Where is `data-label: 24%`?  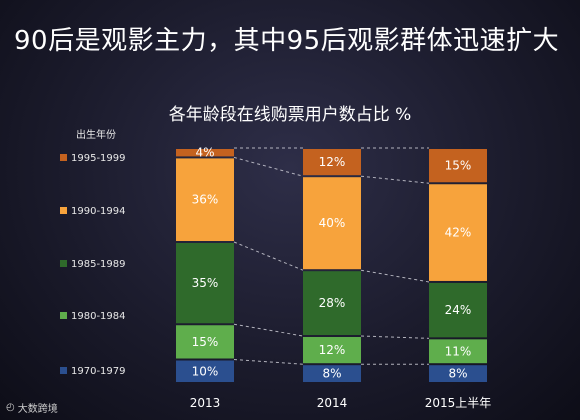 data-label: 24% is located at coordinates (458, 310).